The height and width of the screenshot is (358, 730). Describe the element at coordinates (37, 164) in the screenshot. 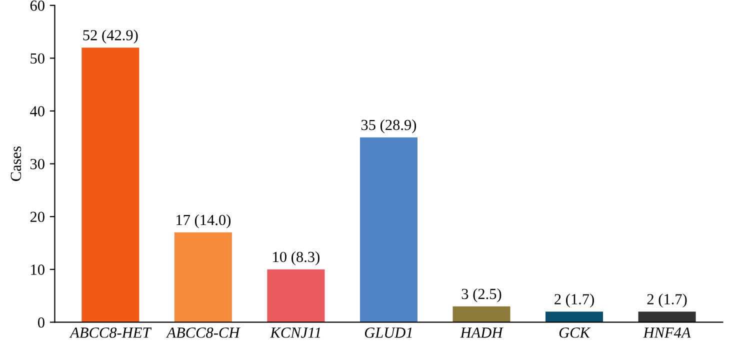

I see `y-tick-label: 30` at that location.